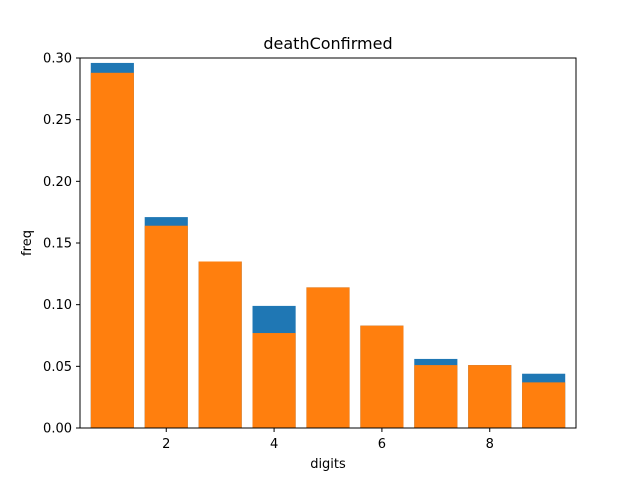 The height and width of the screenshot is (480, 640). What do you see at coordinates (57, 244) in the screenshot?
I see `y-tick-label: 0.15` at bounding box center [57, 244].